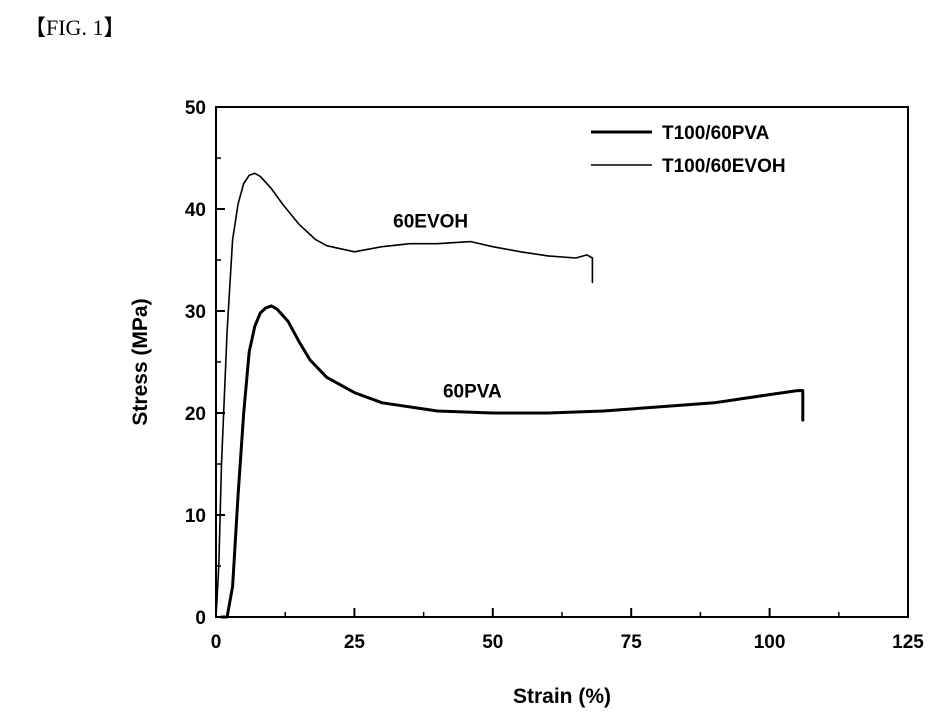 The height and width of the screenshot is (716, 945). What do you see at coordinates (195, 414) in the screenshot?
I see `y-tick-label: 20` at bounding box center [195, 414].